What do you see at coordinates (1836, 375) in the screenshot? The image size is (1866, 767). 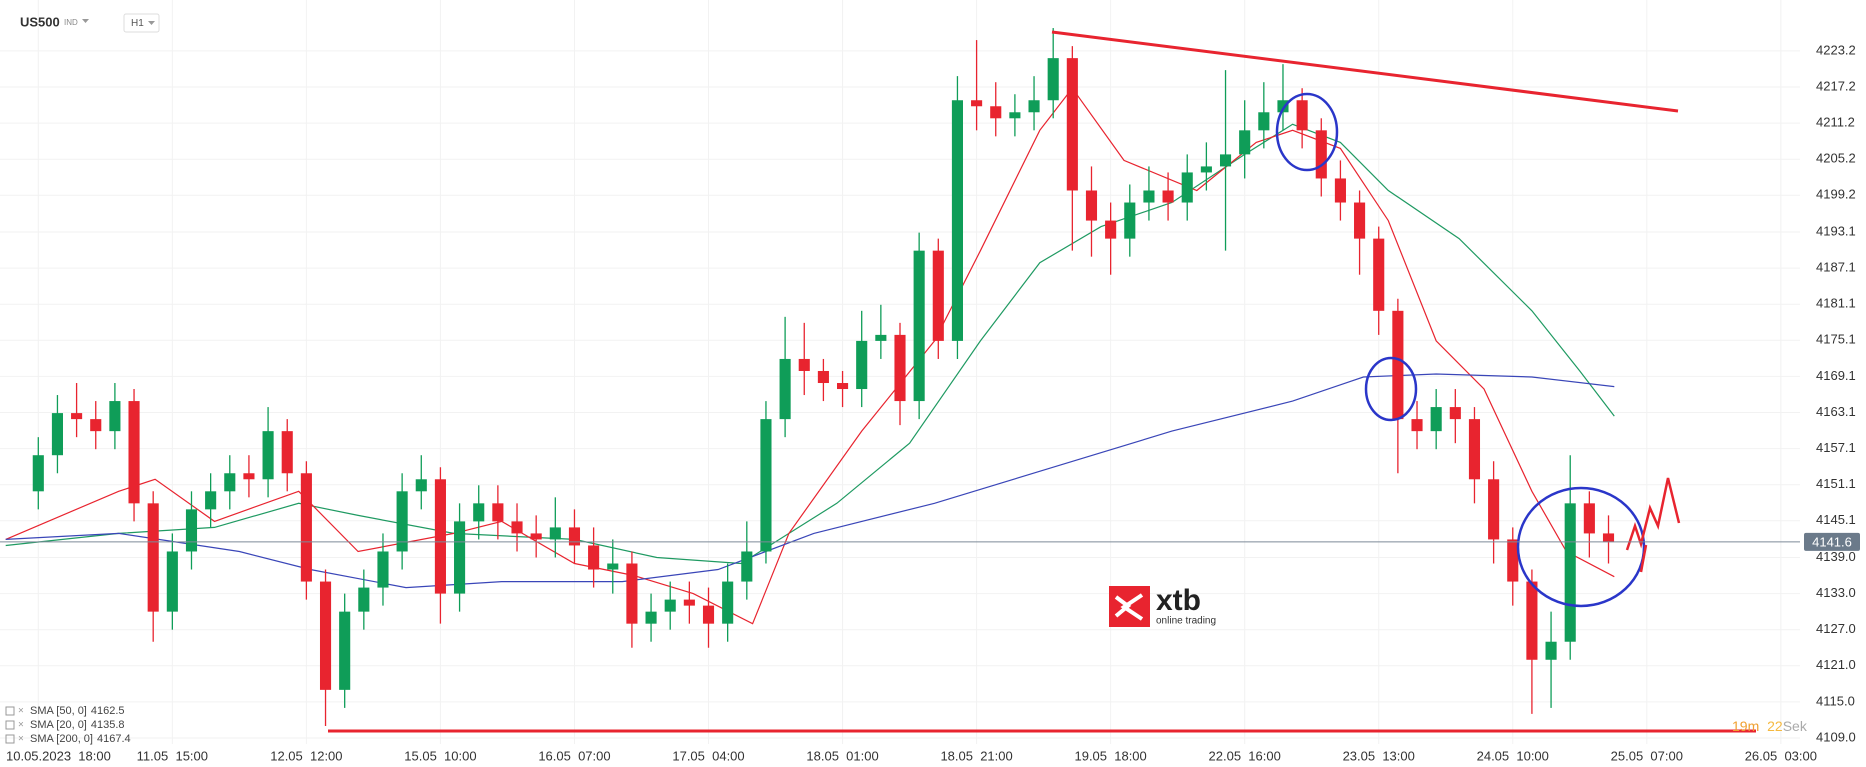 I see `y-tick-label: 4169.1` at bounding box center [1836, 375].